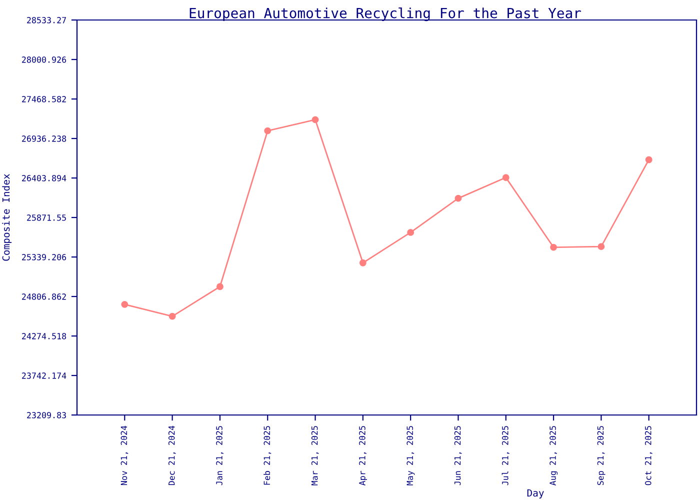 Image resolution: width=700 pixels, height=500 pixels. I want to click on y-tick-label: 24806.862, so click(44, 297).